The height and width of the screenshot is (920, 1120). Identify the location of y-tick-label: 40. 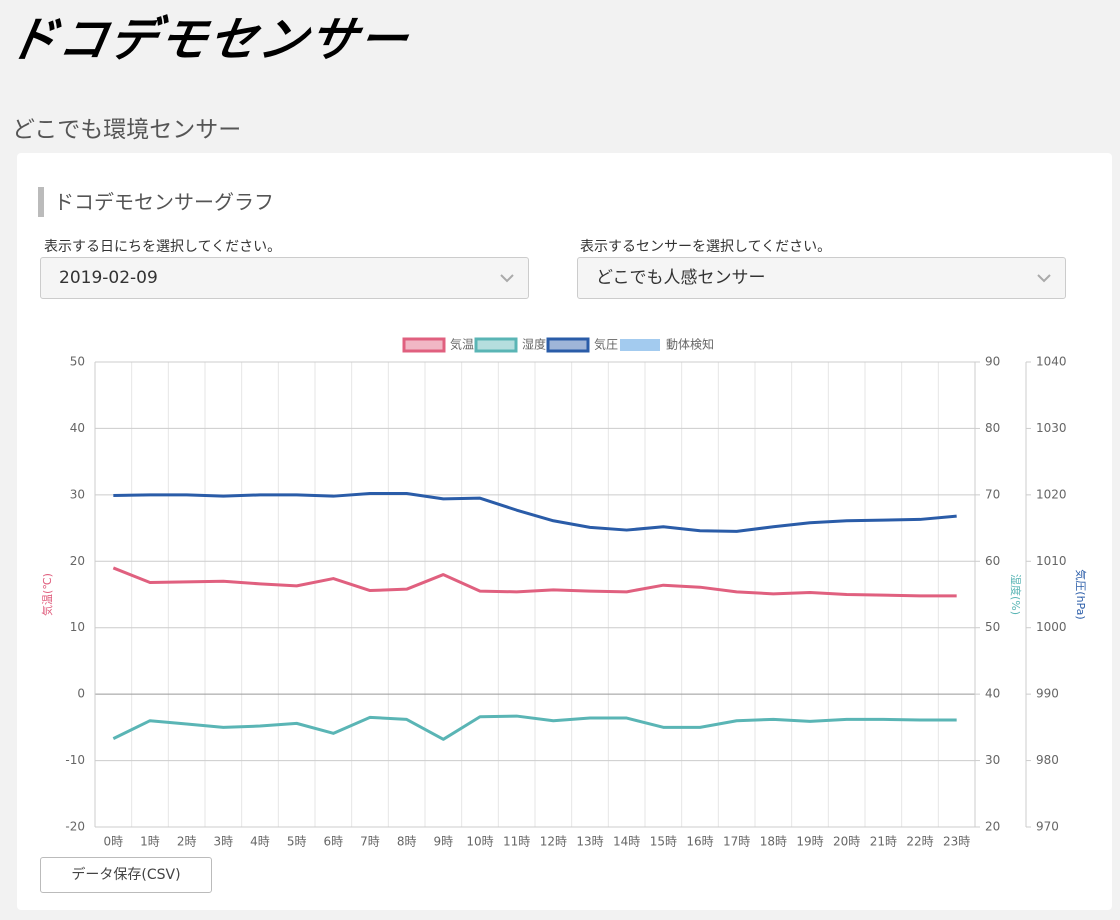
(77, 428).